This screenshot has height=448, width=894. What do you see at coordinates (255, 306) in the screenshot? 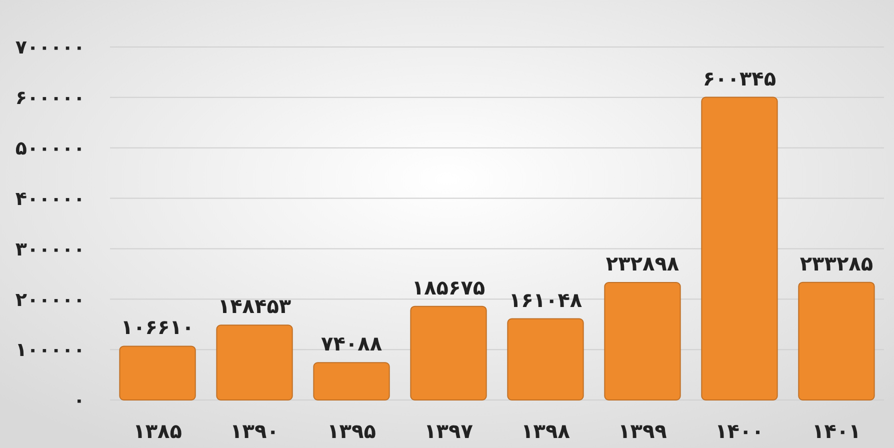
I see `data-label: ۱۴۸۴۵۳` at bounding box center [255, 306].